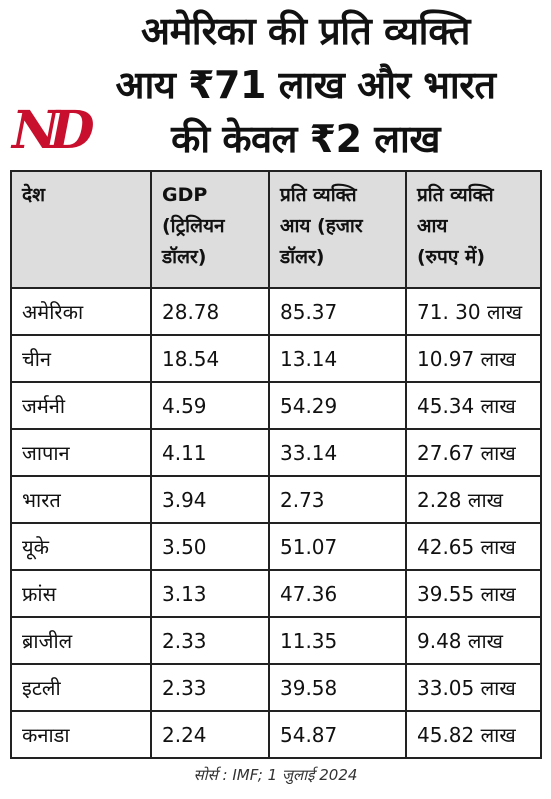 Image resolution: width=551 pixels, height=799 pixels. What do you see at coordinates (210, 358) in the screenshot?
I see `table-cell: 18.54` at bounding box center [210, 358].